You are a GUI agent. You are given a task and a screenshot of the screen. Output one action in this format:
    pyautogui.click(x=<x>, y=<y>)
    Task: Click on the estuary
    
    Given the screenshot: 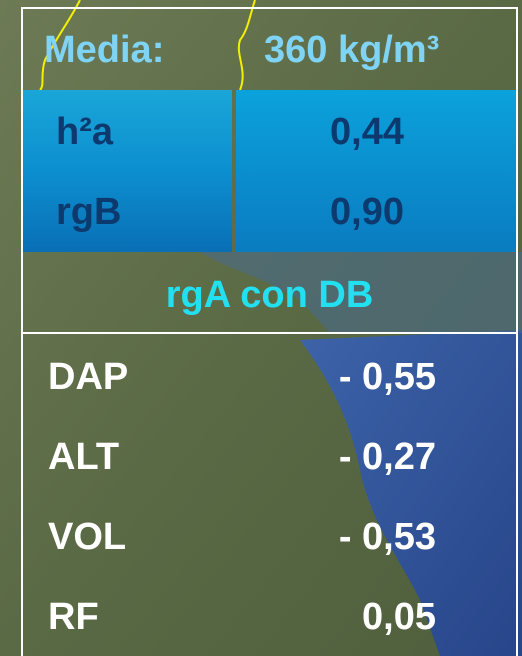 What is the action you would take?
    pyautogui.click(x=361, y=292)
    